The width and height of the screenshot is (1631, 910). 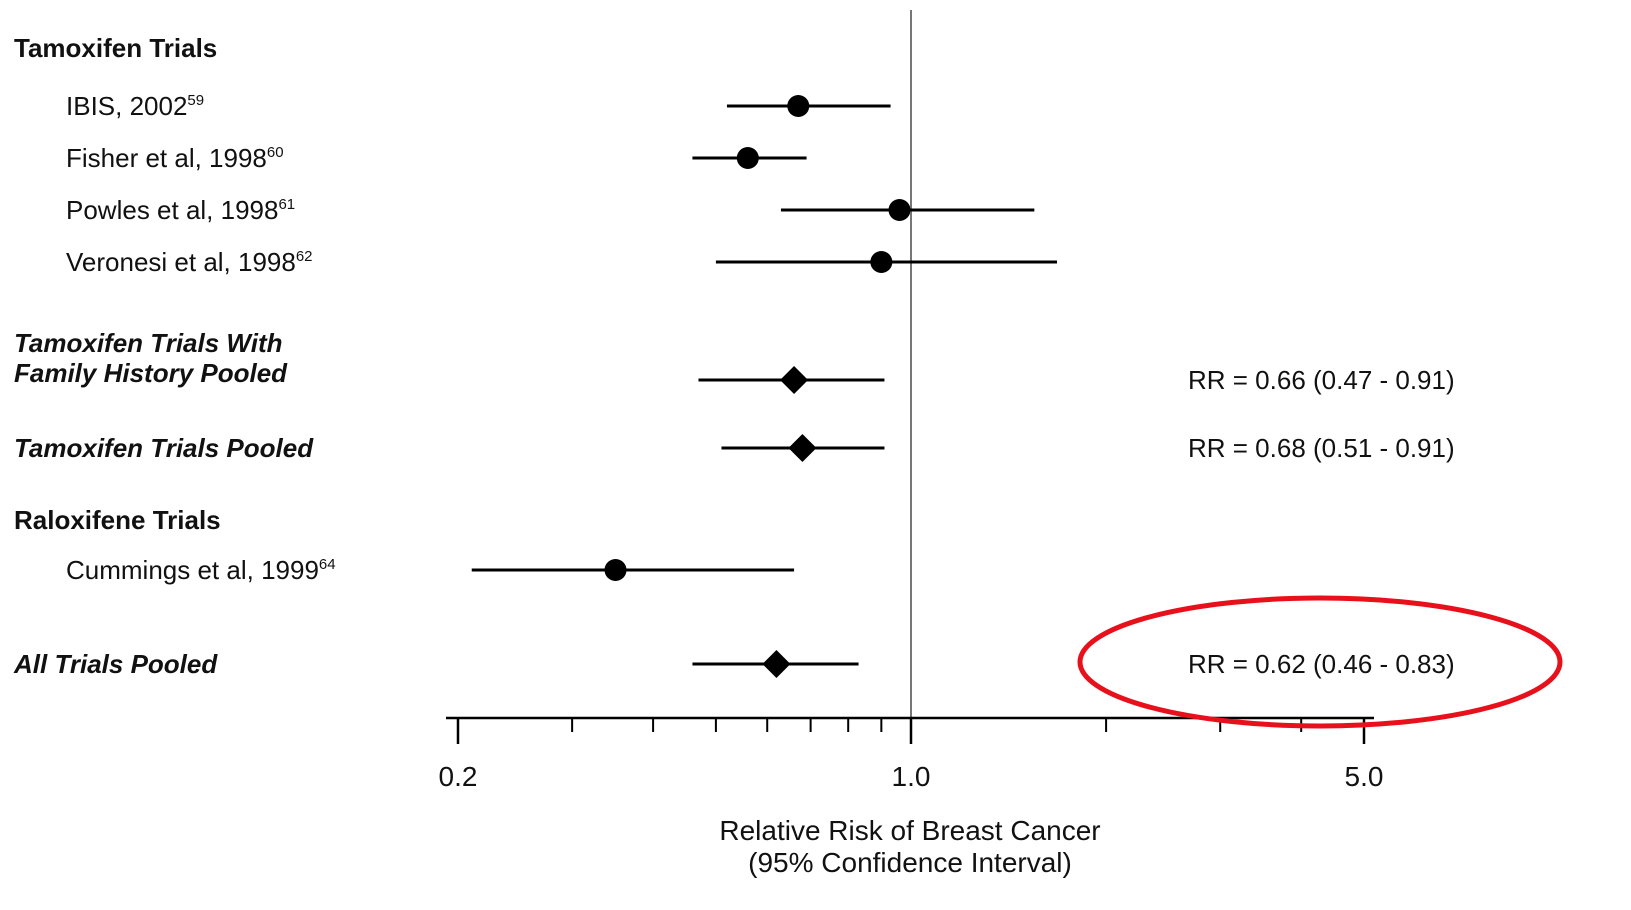 I want to click on x-axis-label-line2: (95% Confidence Interval), so click(x=910, y=862).